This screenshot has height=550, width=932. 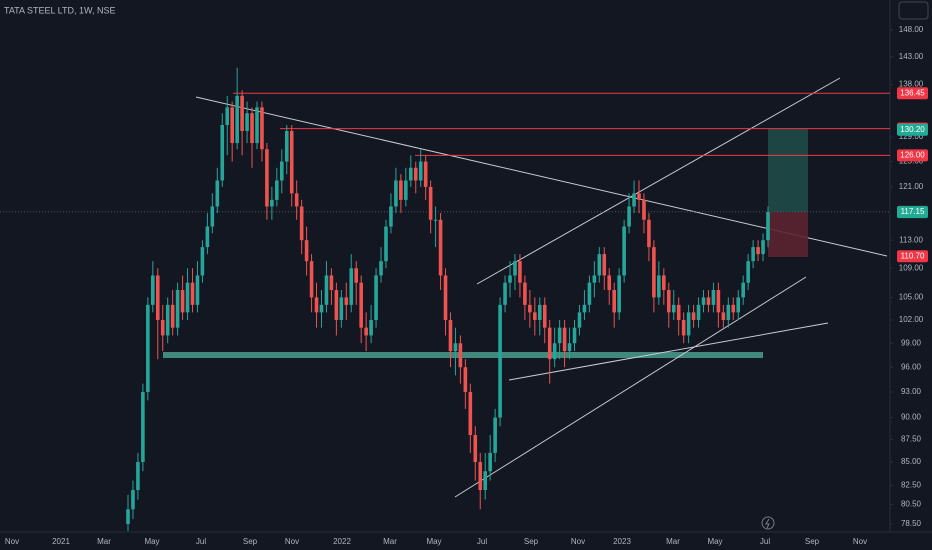 I want to click on y-tick-label: 99.00, so click(x=911, y=342).